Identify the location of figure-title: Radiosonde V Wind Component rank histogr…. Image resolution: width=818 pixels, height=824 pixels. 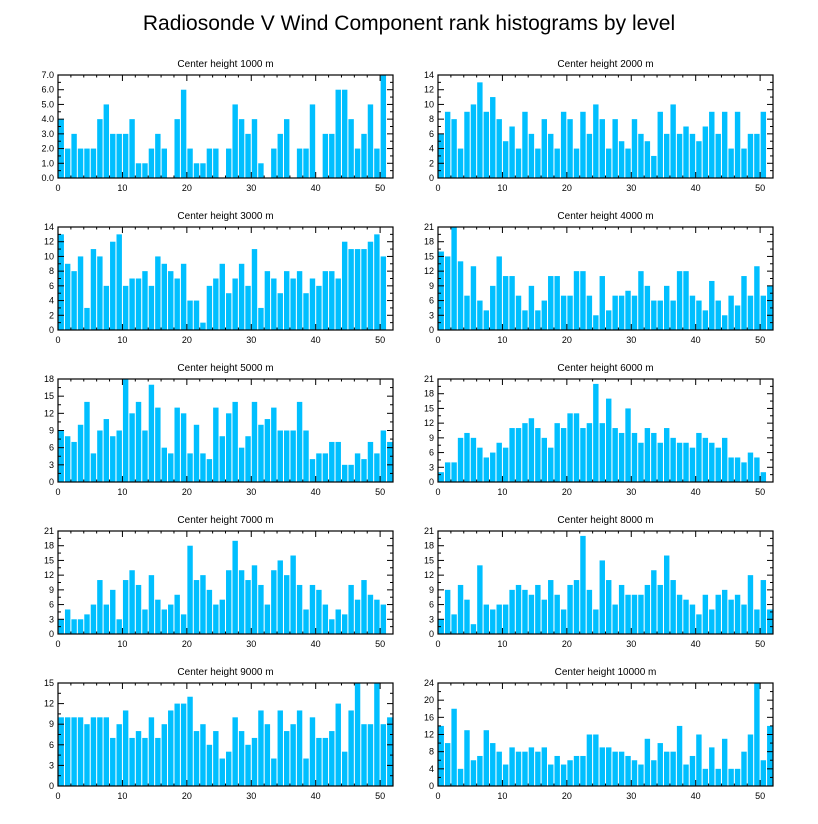
(409, 23).